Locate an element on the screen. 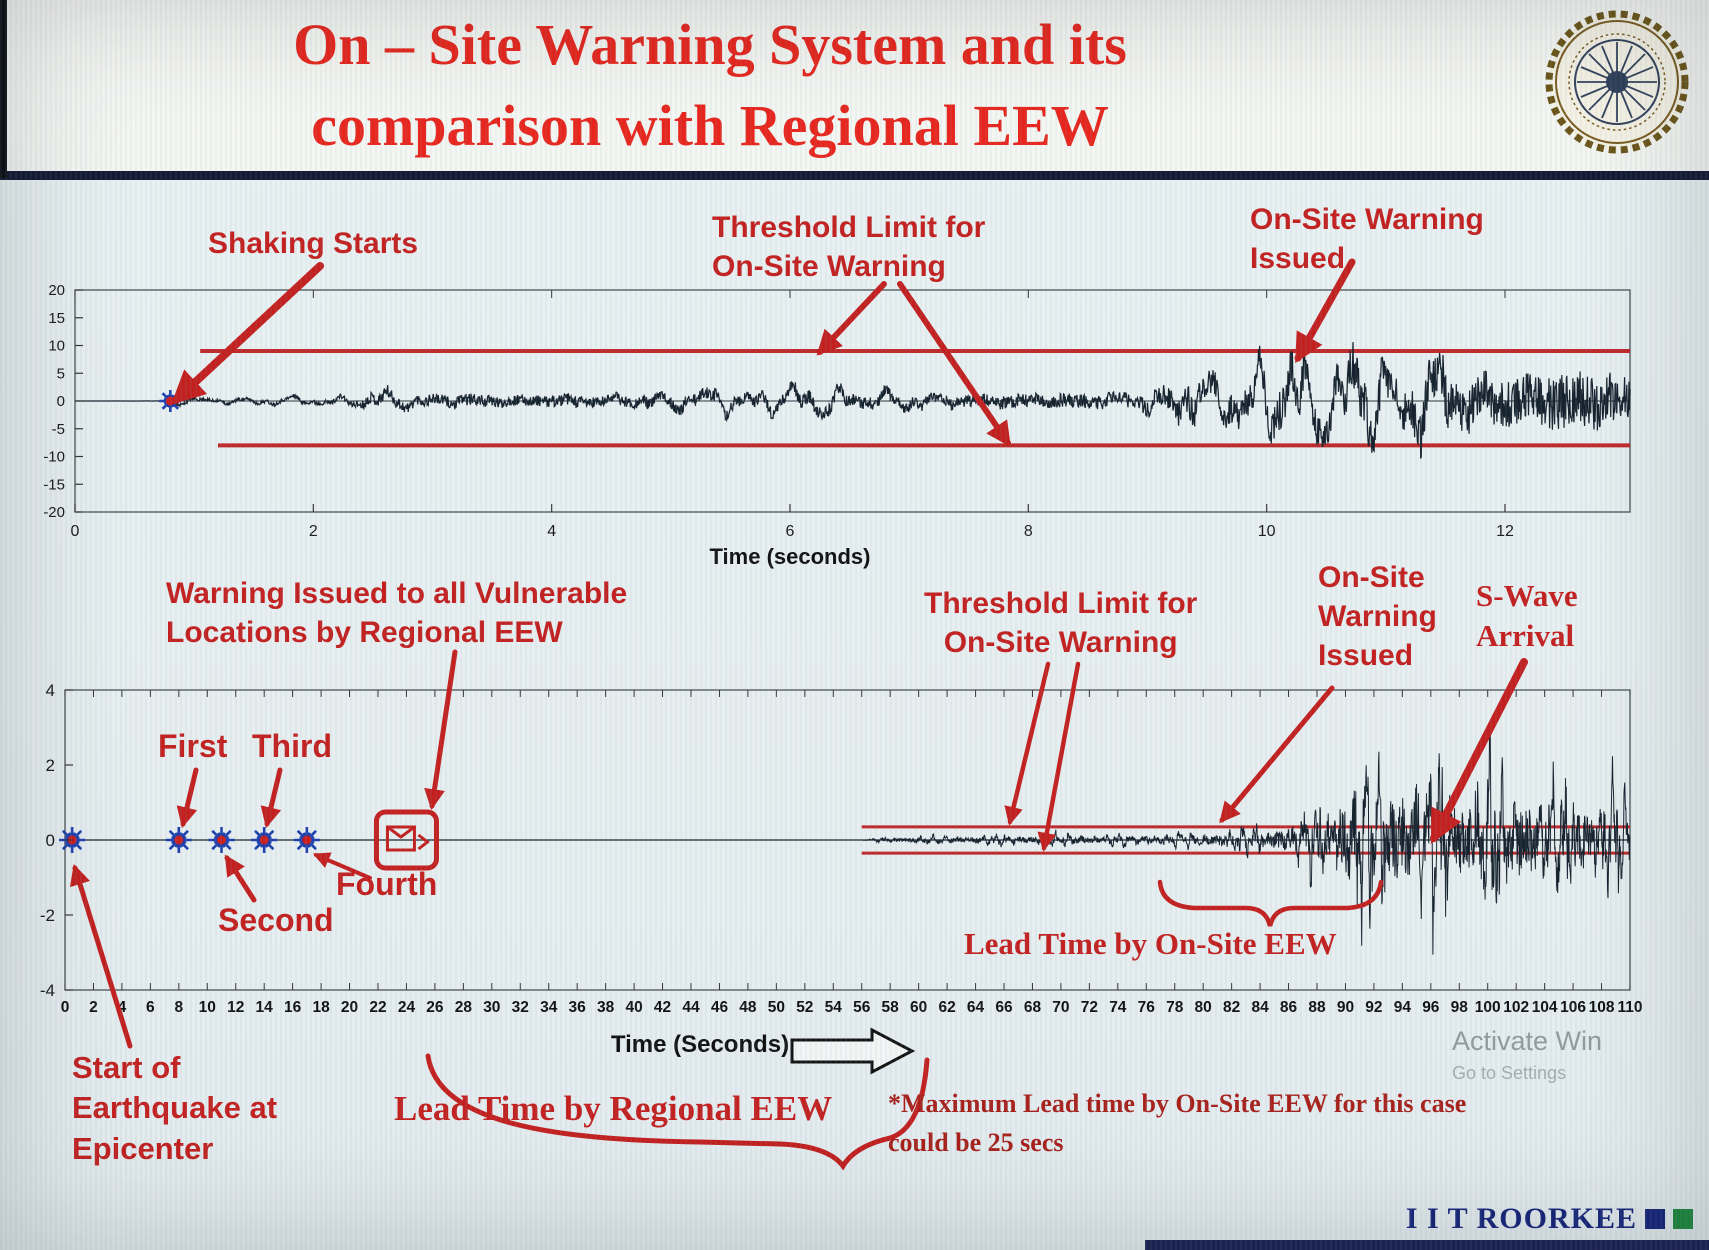  svg-text: 70 is located at coordinates (1060, 1007).